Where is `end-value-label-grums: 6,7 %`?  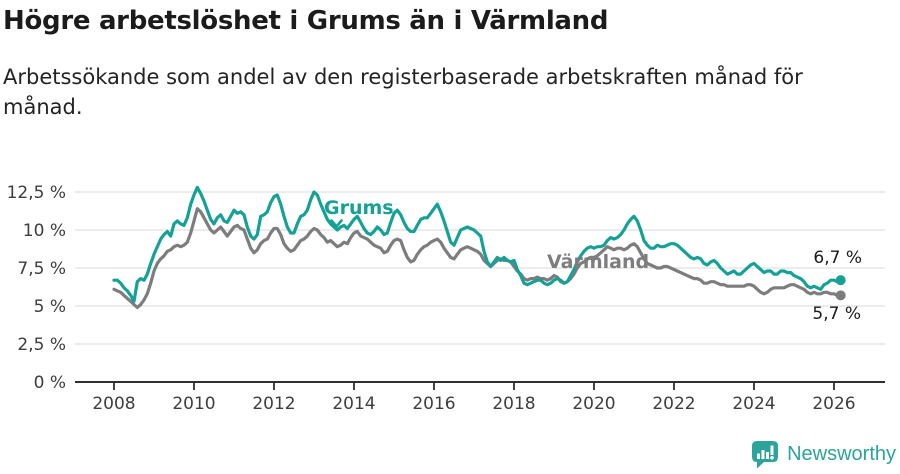 end-value-label-grums: 6,7 % is located at coordinates (837, 258).